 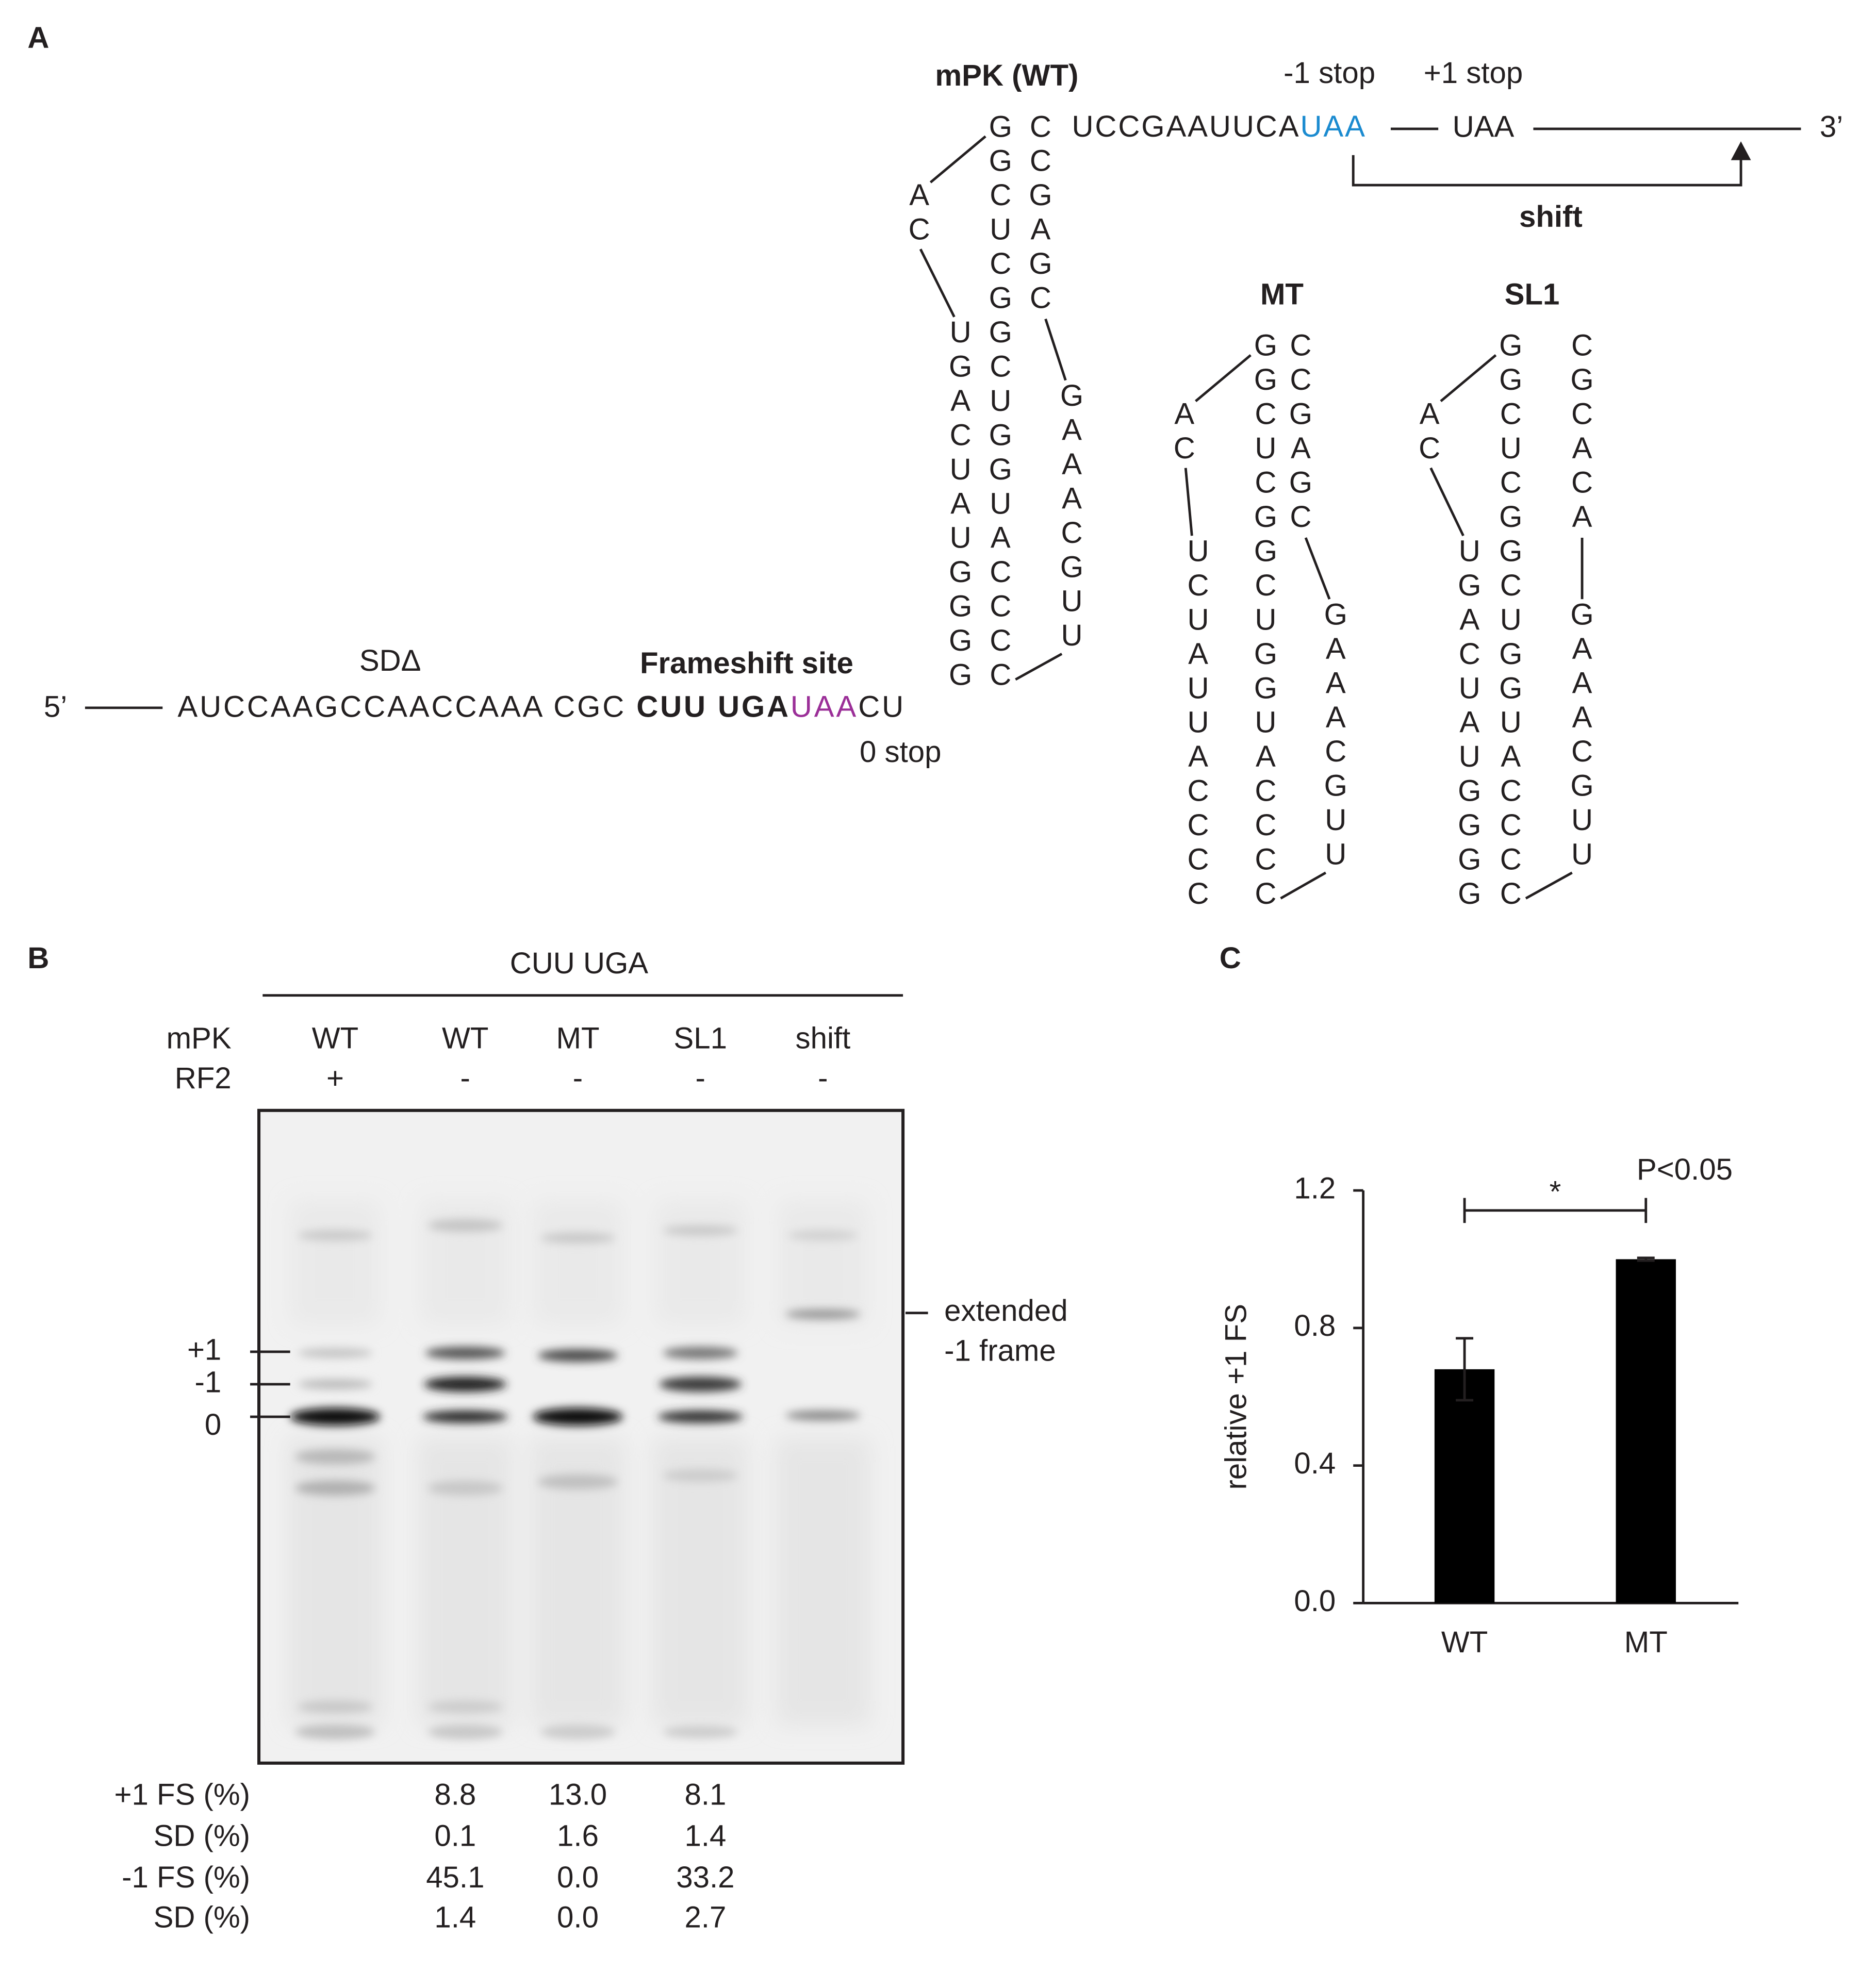 I want to click on shift-arrowhead, so click(x=1741, y=150).